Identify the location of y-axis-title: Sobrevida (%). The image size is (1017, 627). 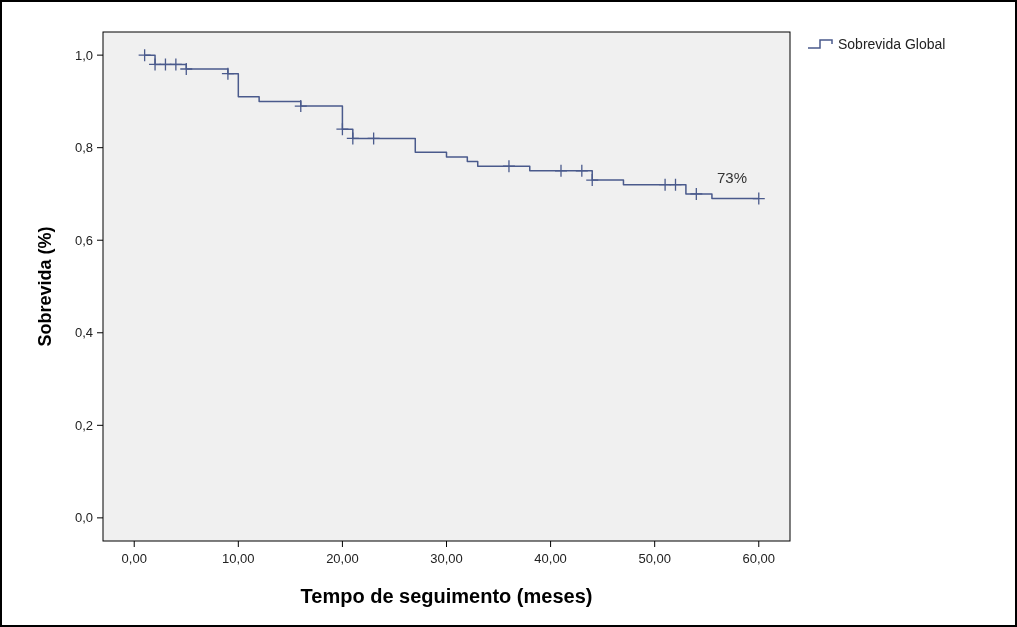
(45, 286).